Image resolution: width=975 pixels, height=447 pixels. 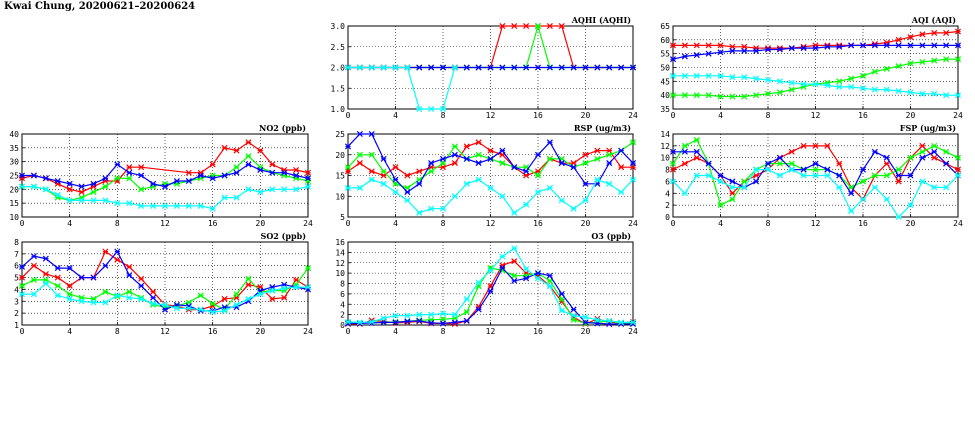 What do you see at coordinates (490, 163) in the screenshot?
I see `series-line` at bounding box center [490, 163].